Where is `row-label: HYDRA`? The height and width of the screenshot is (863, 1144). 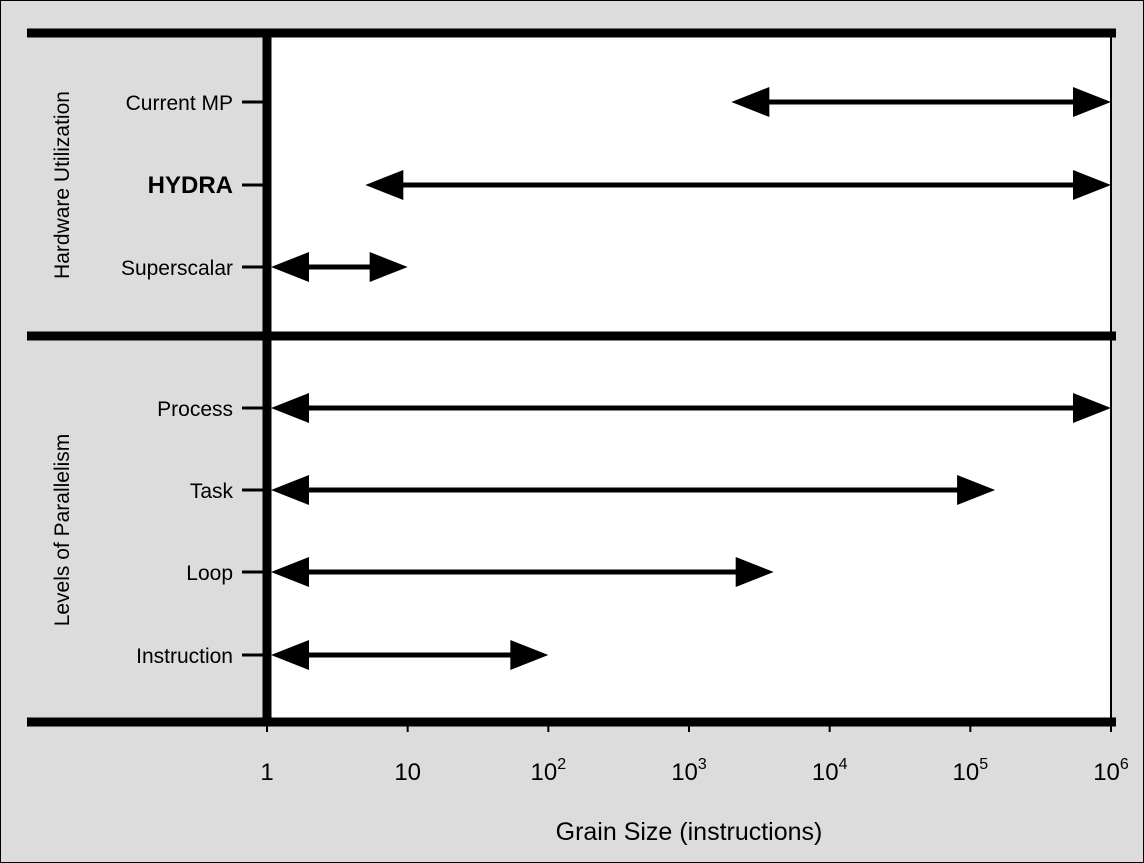
row-label: HYDRA is located at coordinates (190, 185).